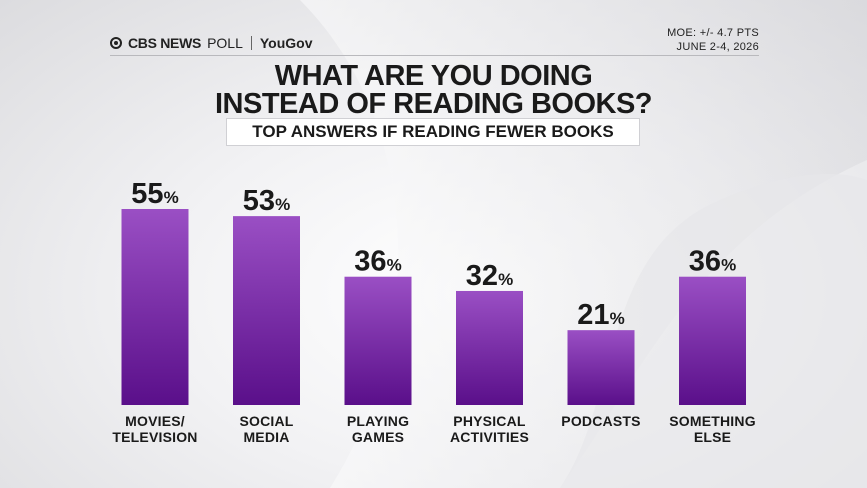 This screenshot has height=488, width=867. I want to click on chart-title-line-1: WHAT ARE YOU DOING, so click(433, 76).